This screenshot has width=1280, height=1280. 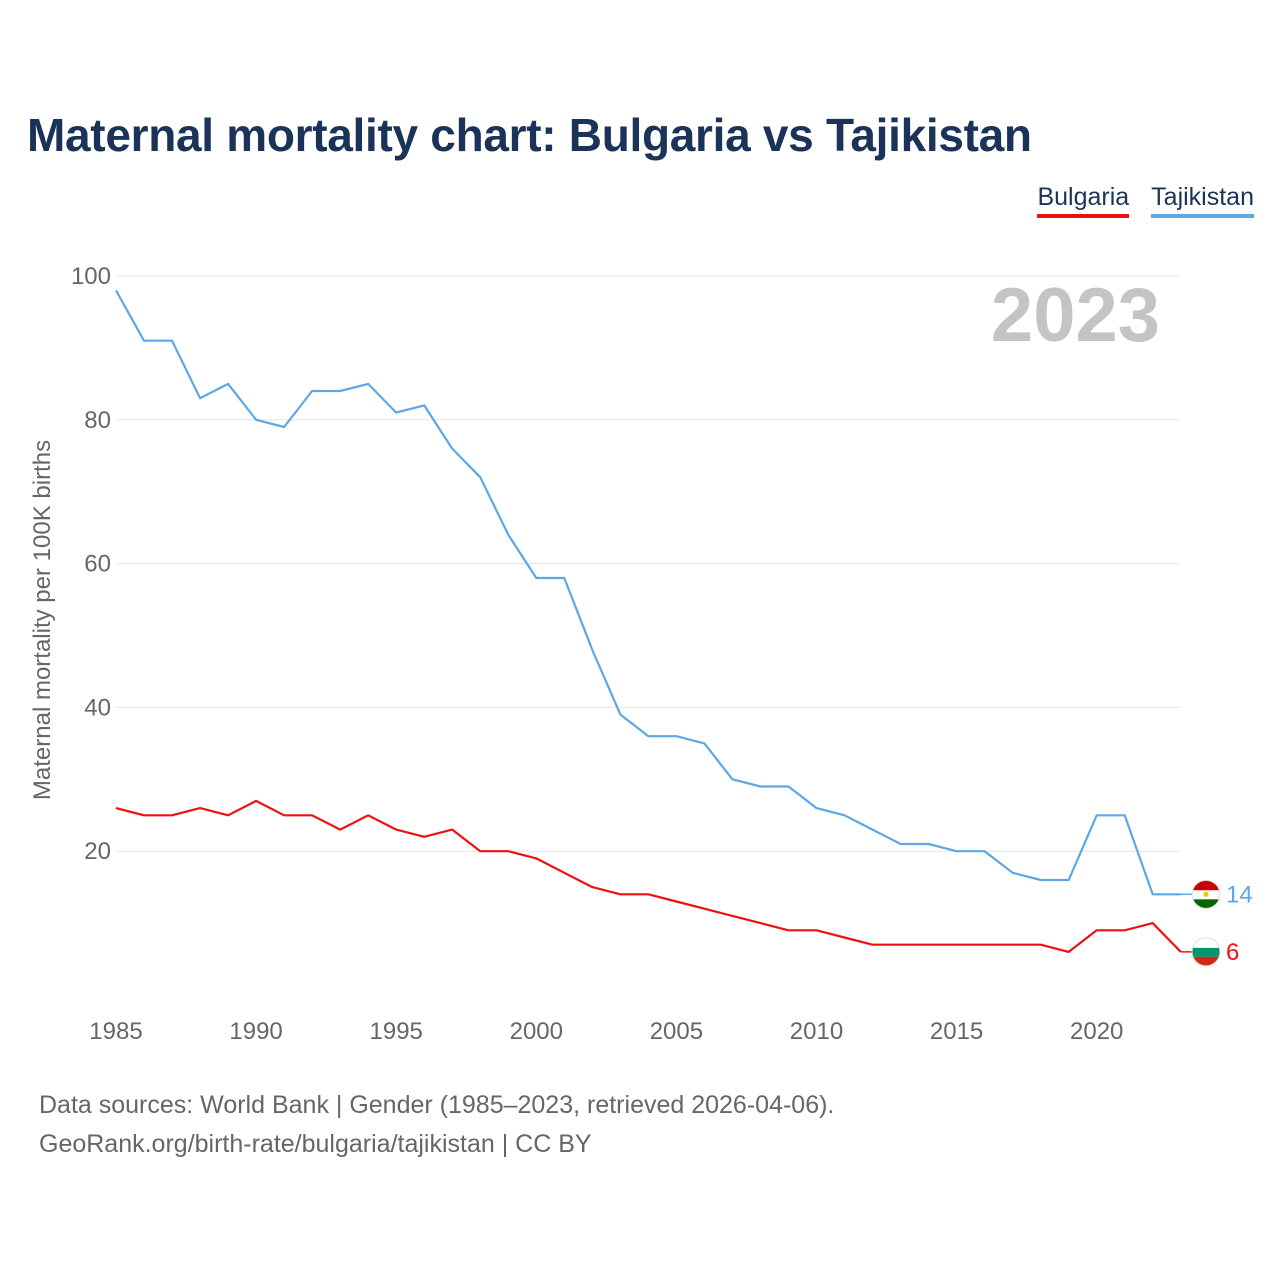 What do you see at coordinates (648, 876) in the screenshot?
I see `series-line-bulgaria` at bounding box center [648, 876].